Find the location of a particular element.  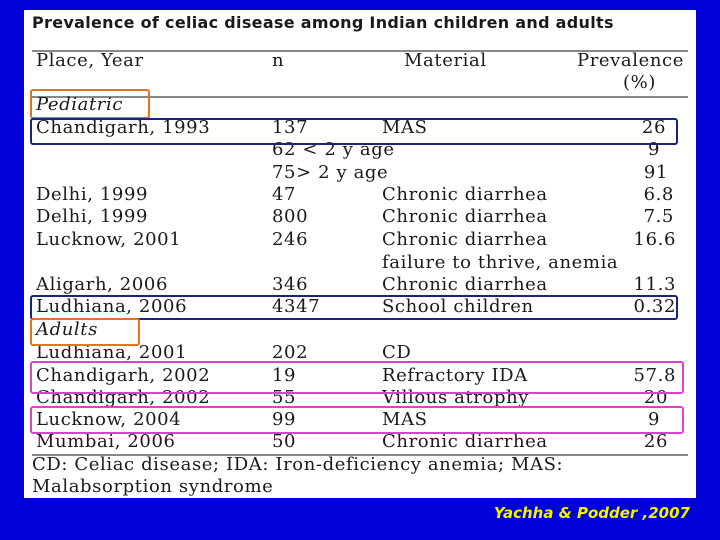

row-n: 19 is located at coordinates (284, 375).